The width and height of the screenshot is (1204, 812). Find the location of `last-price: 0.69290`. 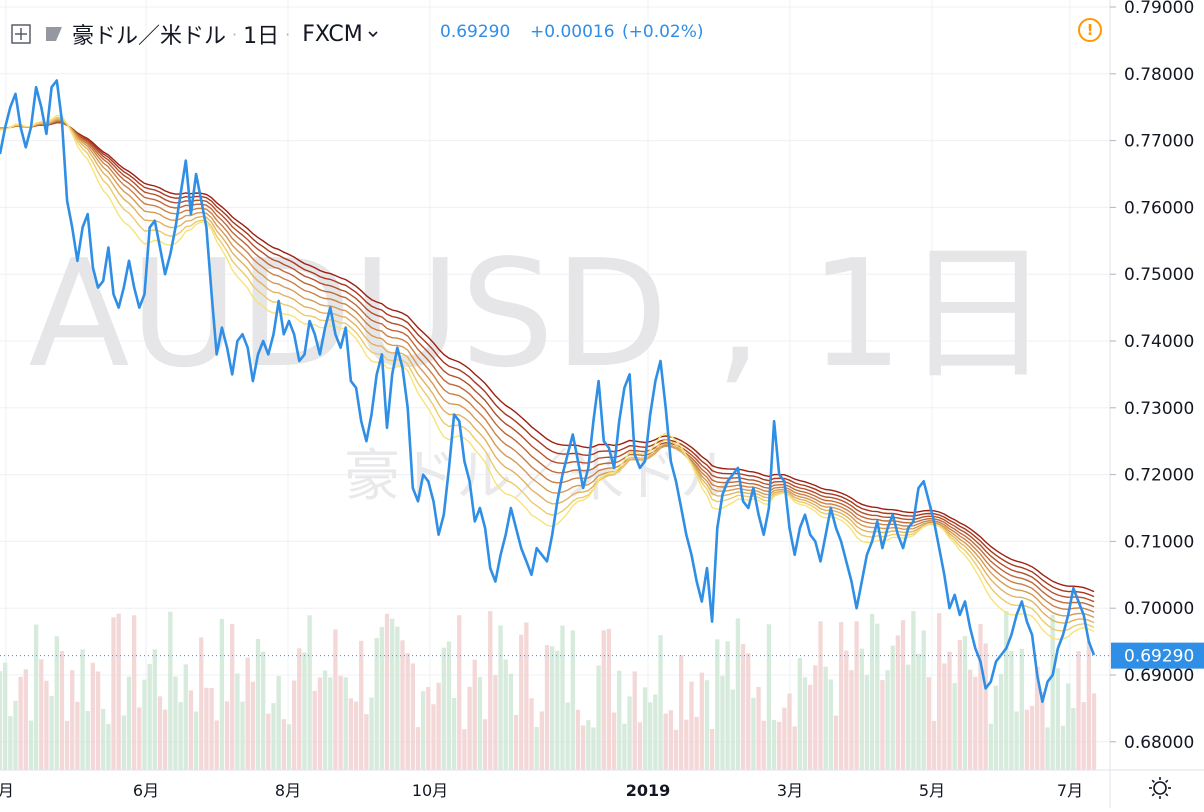

last-price: 0.69290 is located at coordinates (475, 32).